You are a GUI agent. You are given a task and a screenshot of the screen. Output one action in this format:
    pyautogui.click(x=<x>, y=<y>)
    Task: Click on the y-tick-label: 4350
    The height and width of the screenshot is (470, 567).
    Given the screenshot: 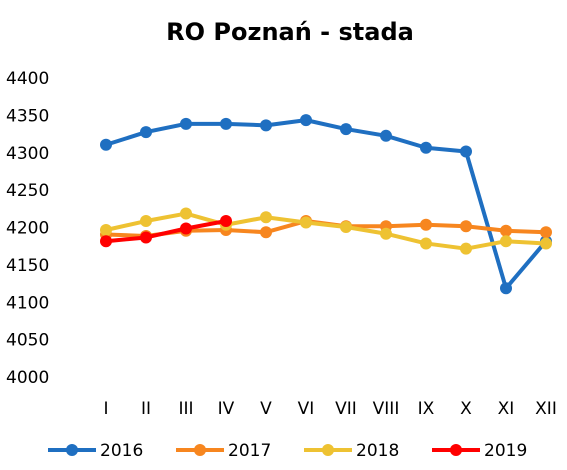 What is the action you would take?
    pyautogui.click(x=27, y=116)
    